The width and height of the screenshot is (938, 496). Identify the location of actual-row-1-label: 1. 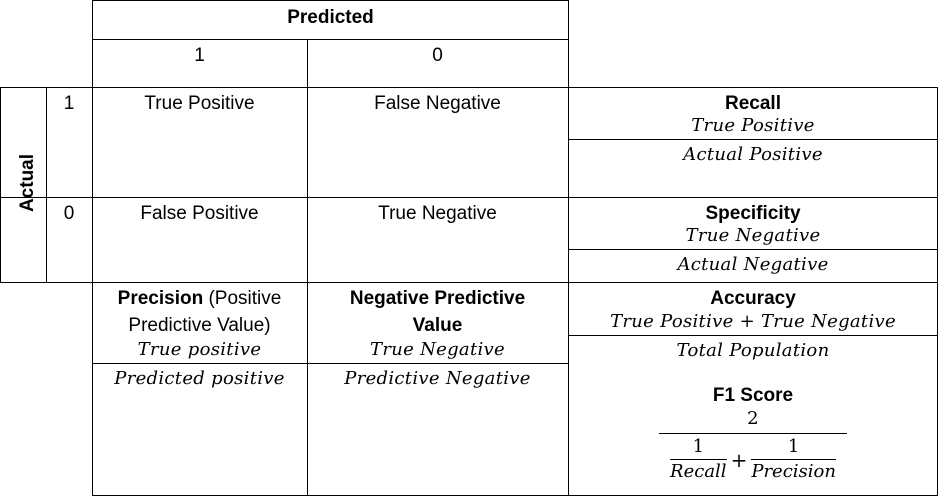
(69, 103).